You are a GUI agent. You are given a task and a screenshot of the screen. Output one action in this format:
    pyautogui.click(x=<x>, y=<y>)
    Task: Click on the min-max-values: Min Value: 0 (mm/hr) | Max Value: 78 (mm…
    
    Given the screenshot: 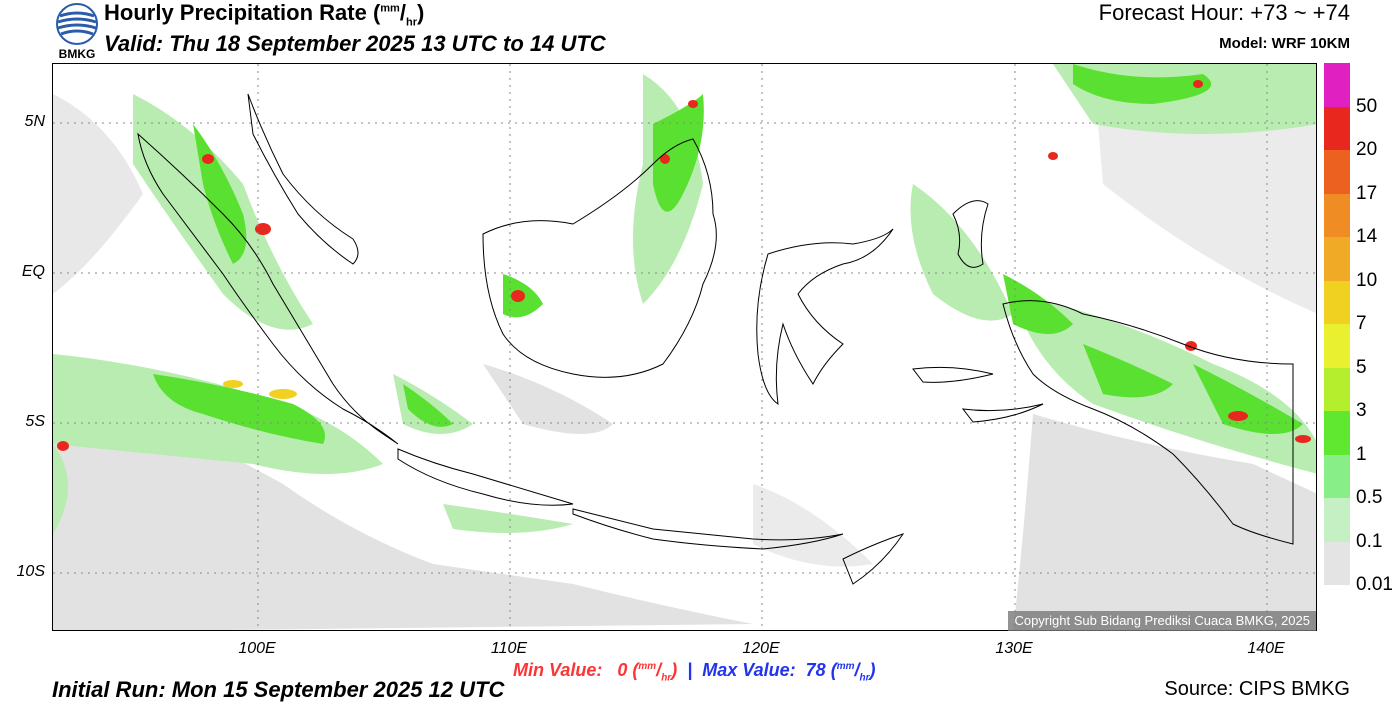 What is the action you would take?
    pyautogui.click(x=694, y=672)
    